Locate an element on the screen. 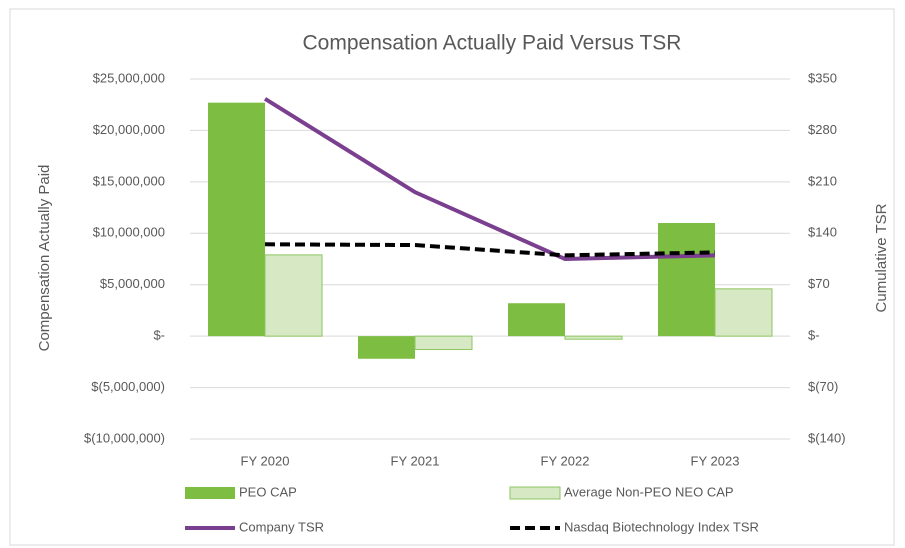  y2-tick-label: $70 is located at coordinates (819, 283).